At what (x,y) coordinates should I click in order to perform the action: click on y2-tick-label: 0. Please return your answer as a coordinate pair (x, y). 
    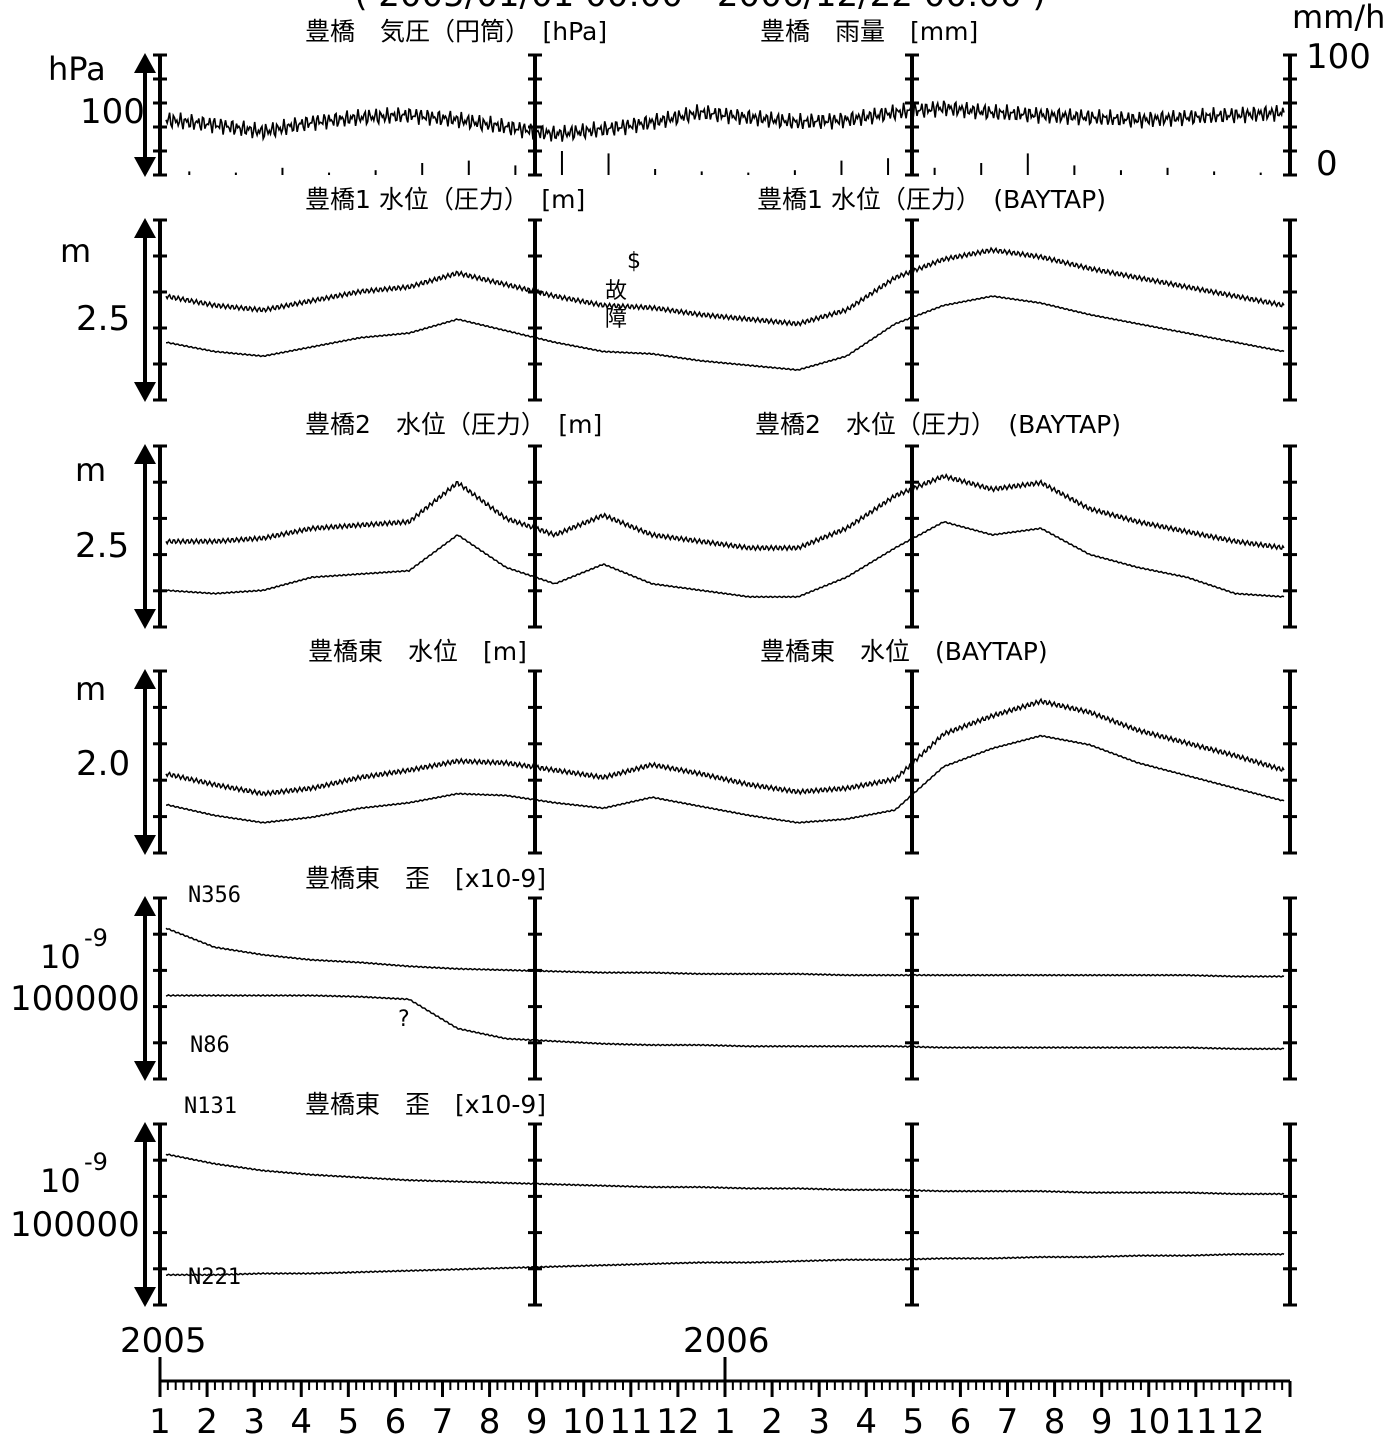
    Looking at the image, I should click on (1327, 164).